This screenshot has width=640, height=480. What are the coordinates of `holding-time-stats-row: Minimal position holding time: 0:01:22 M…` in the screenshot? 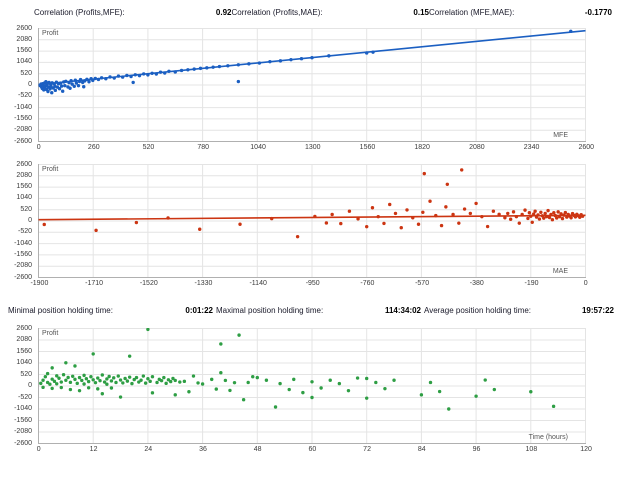 It's located at (320, 311).